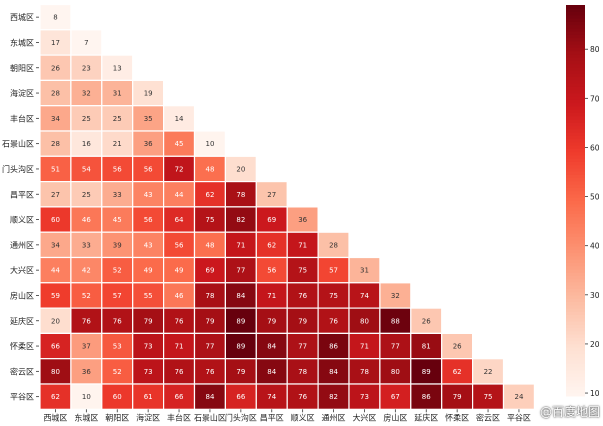  Describe the element at coordinates (303, 417) in the screenshot. I see `x-tick-label: 顺义区` at that location.